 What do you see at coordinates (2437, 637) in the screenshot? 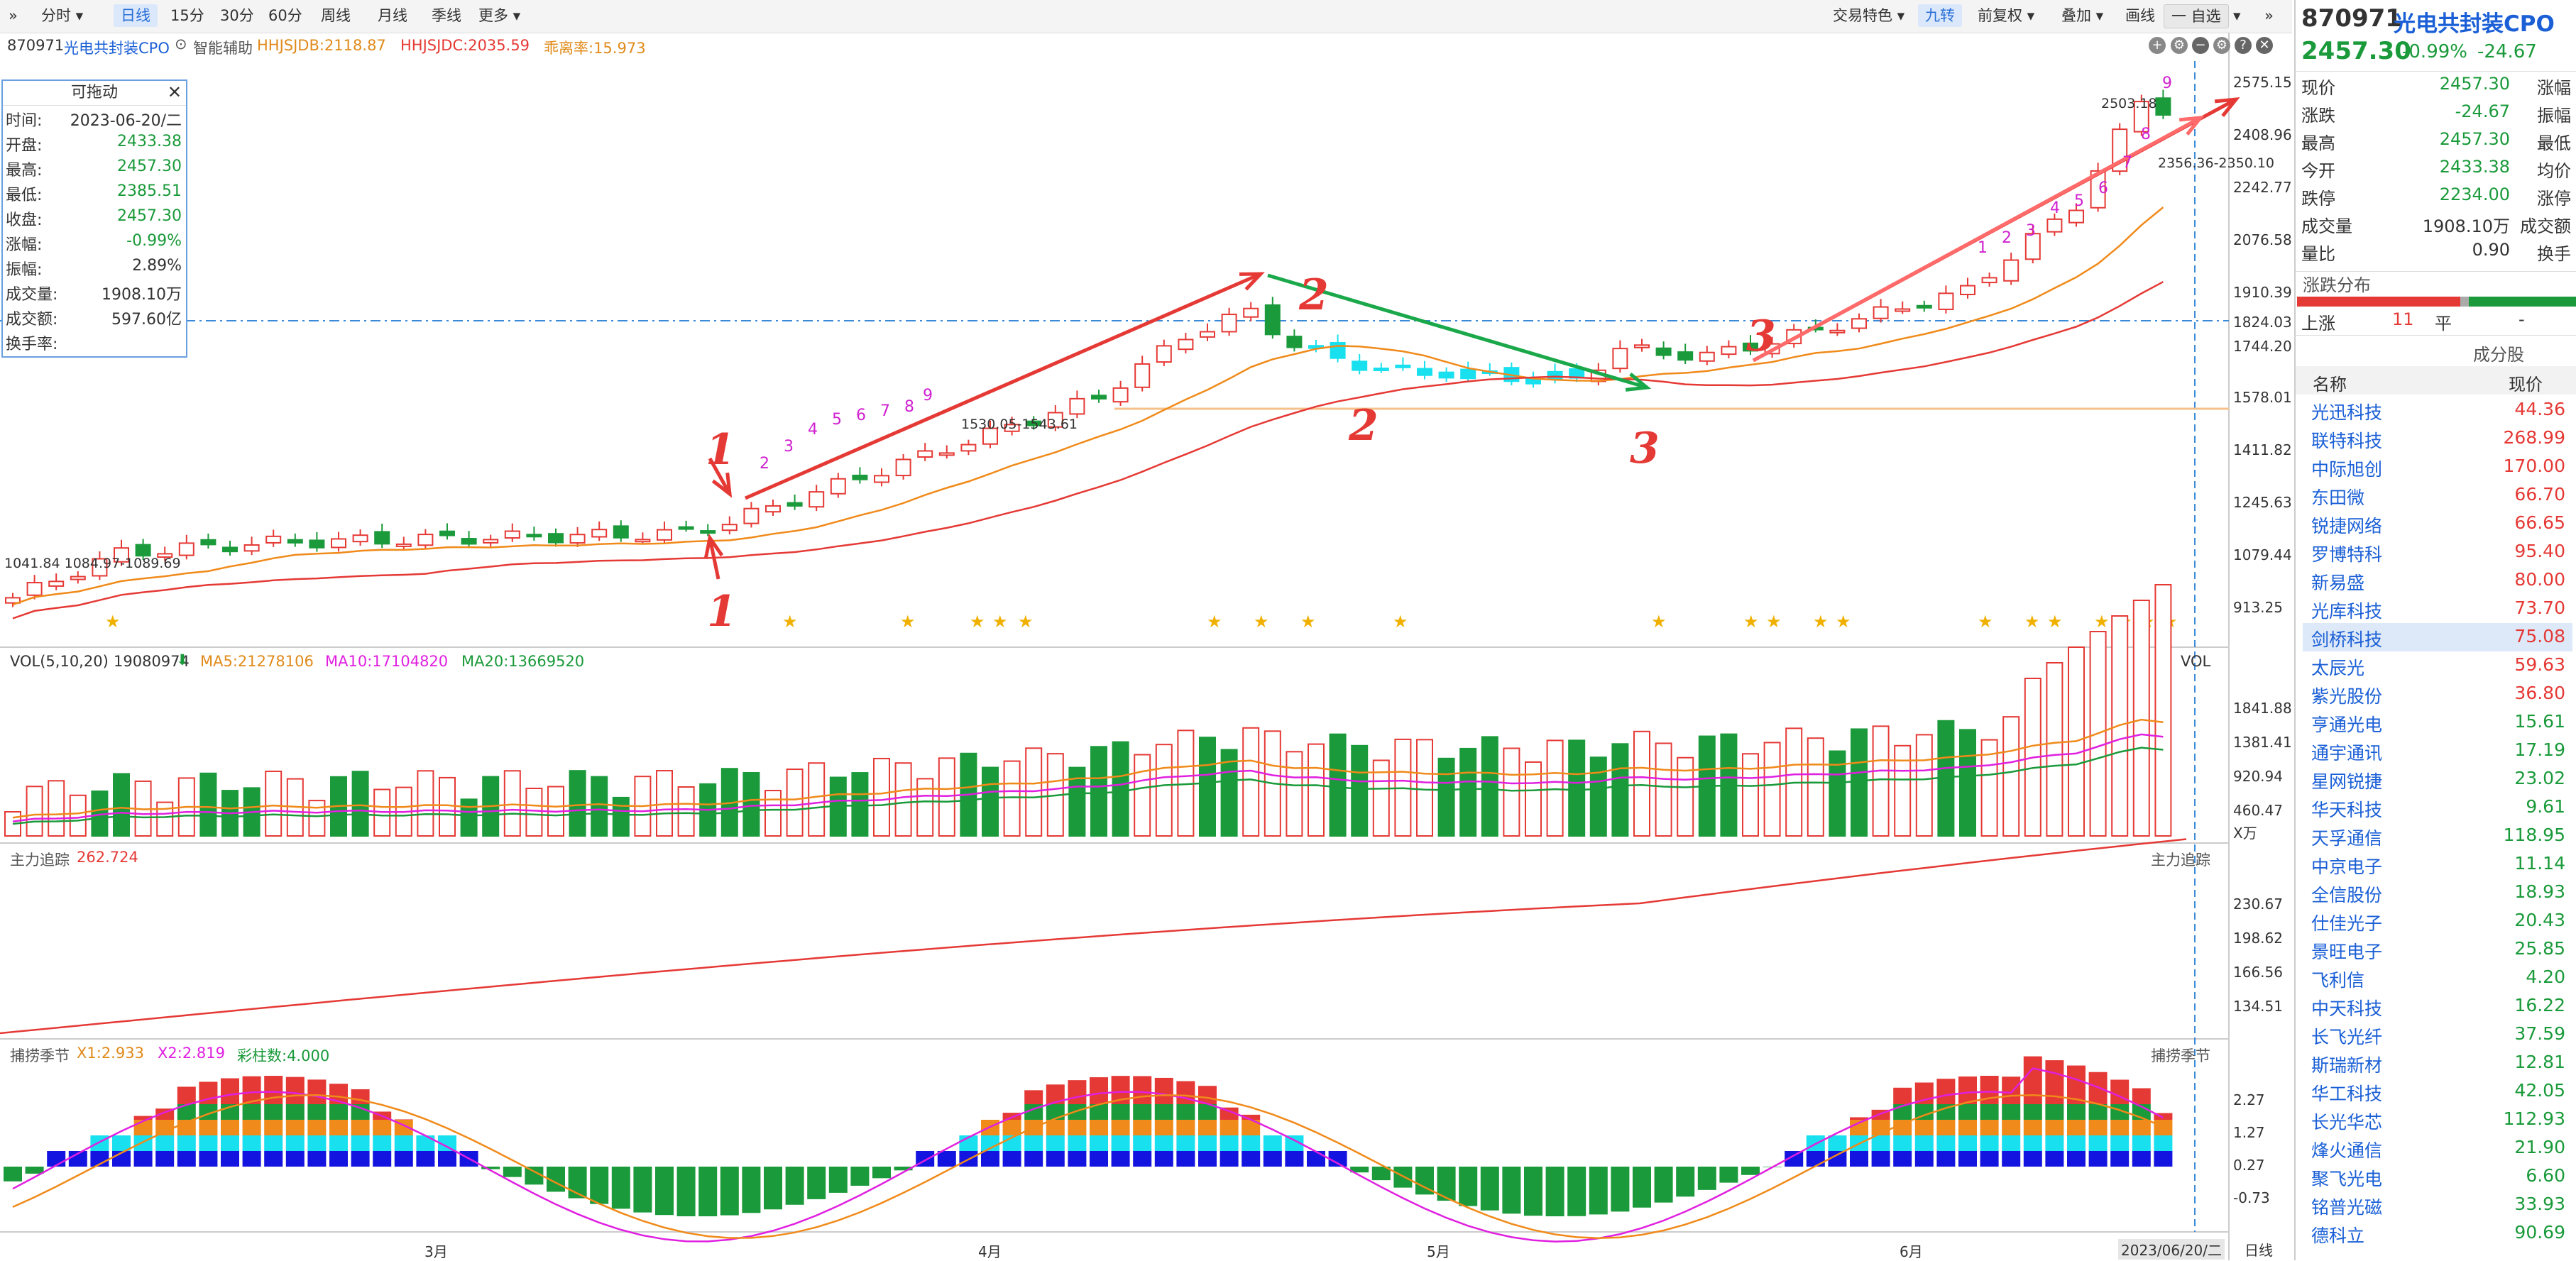
I see `list-item: 剑桥科技 75.08` at bounding box center [2437, 637].